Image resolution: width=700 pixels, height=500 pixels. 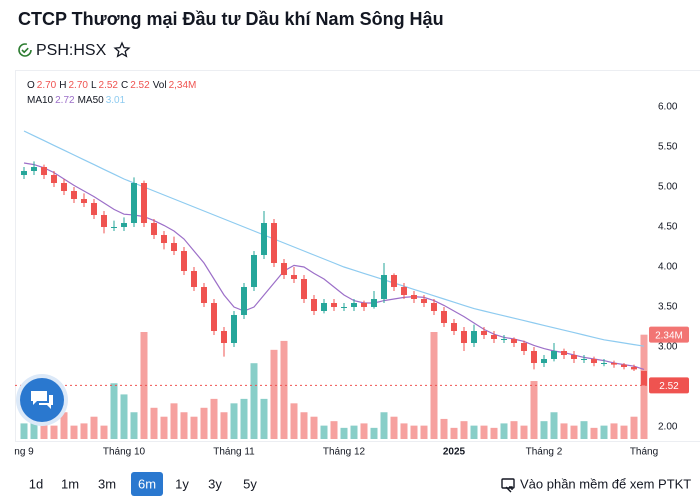 I want to click on chat-button, so click(x=42, y=400).